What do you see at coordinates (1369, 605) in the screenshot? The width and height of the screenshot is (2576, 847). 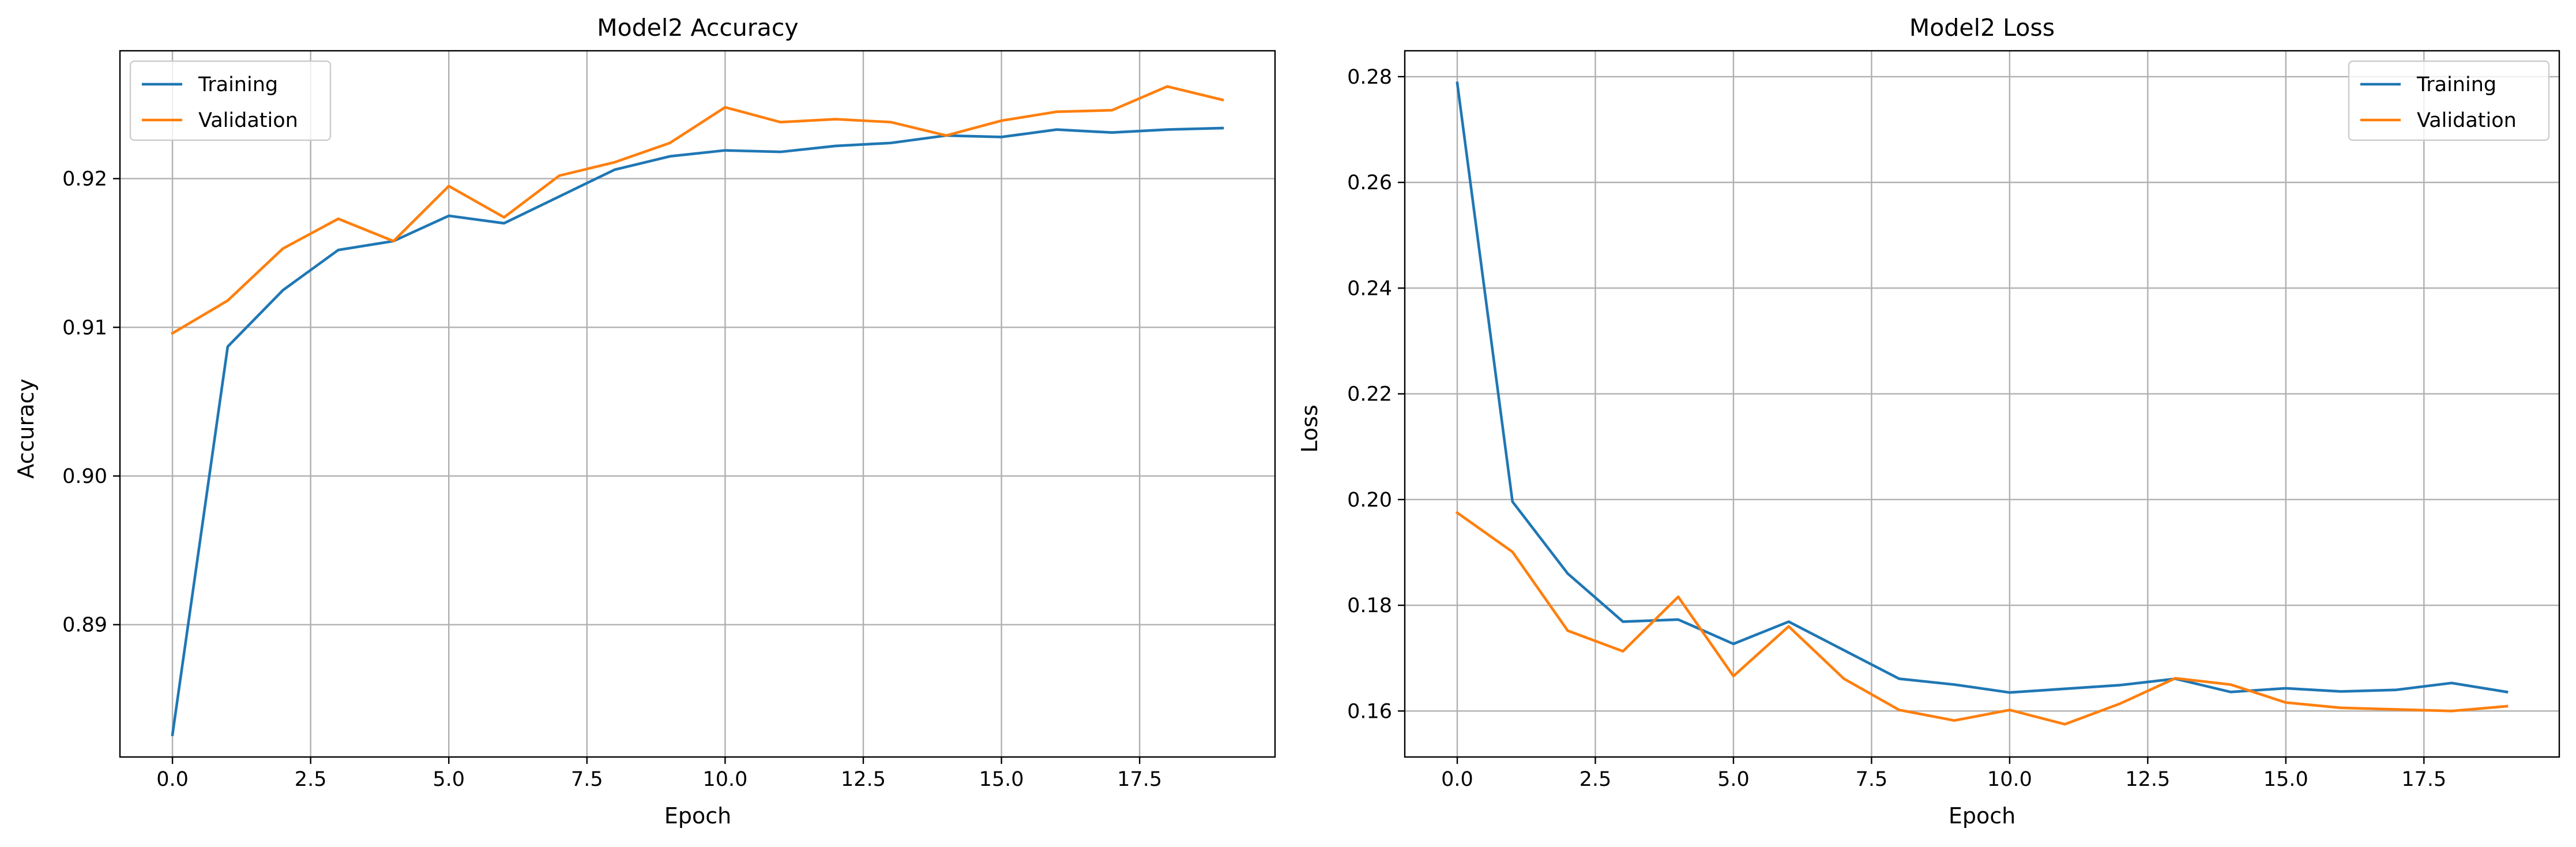 I see `y-tick-label: 0.18` at bounding box center [1369, 605].